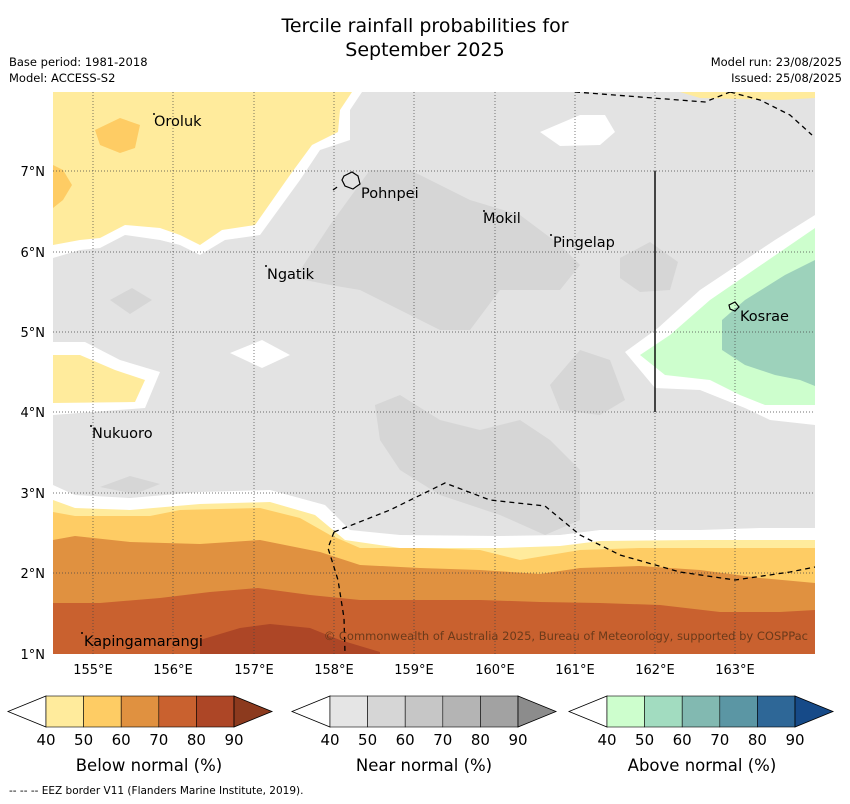 The image size is (850, 804). I want to click on lon-tick-155: 155°E, so click(93, 670).